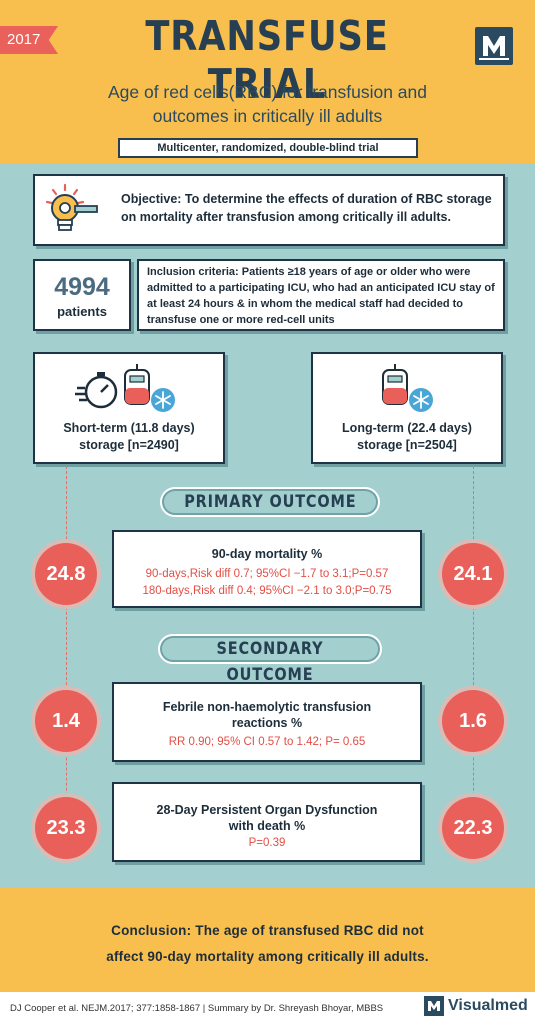 This screenshot has width=535, height=1024. Describe the element at coordinates (129, 437) in the screenshot. I see `short-term-arm-label: Short-term (11.8 days) storage [n=2490]` at that location.